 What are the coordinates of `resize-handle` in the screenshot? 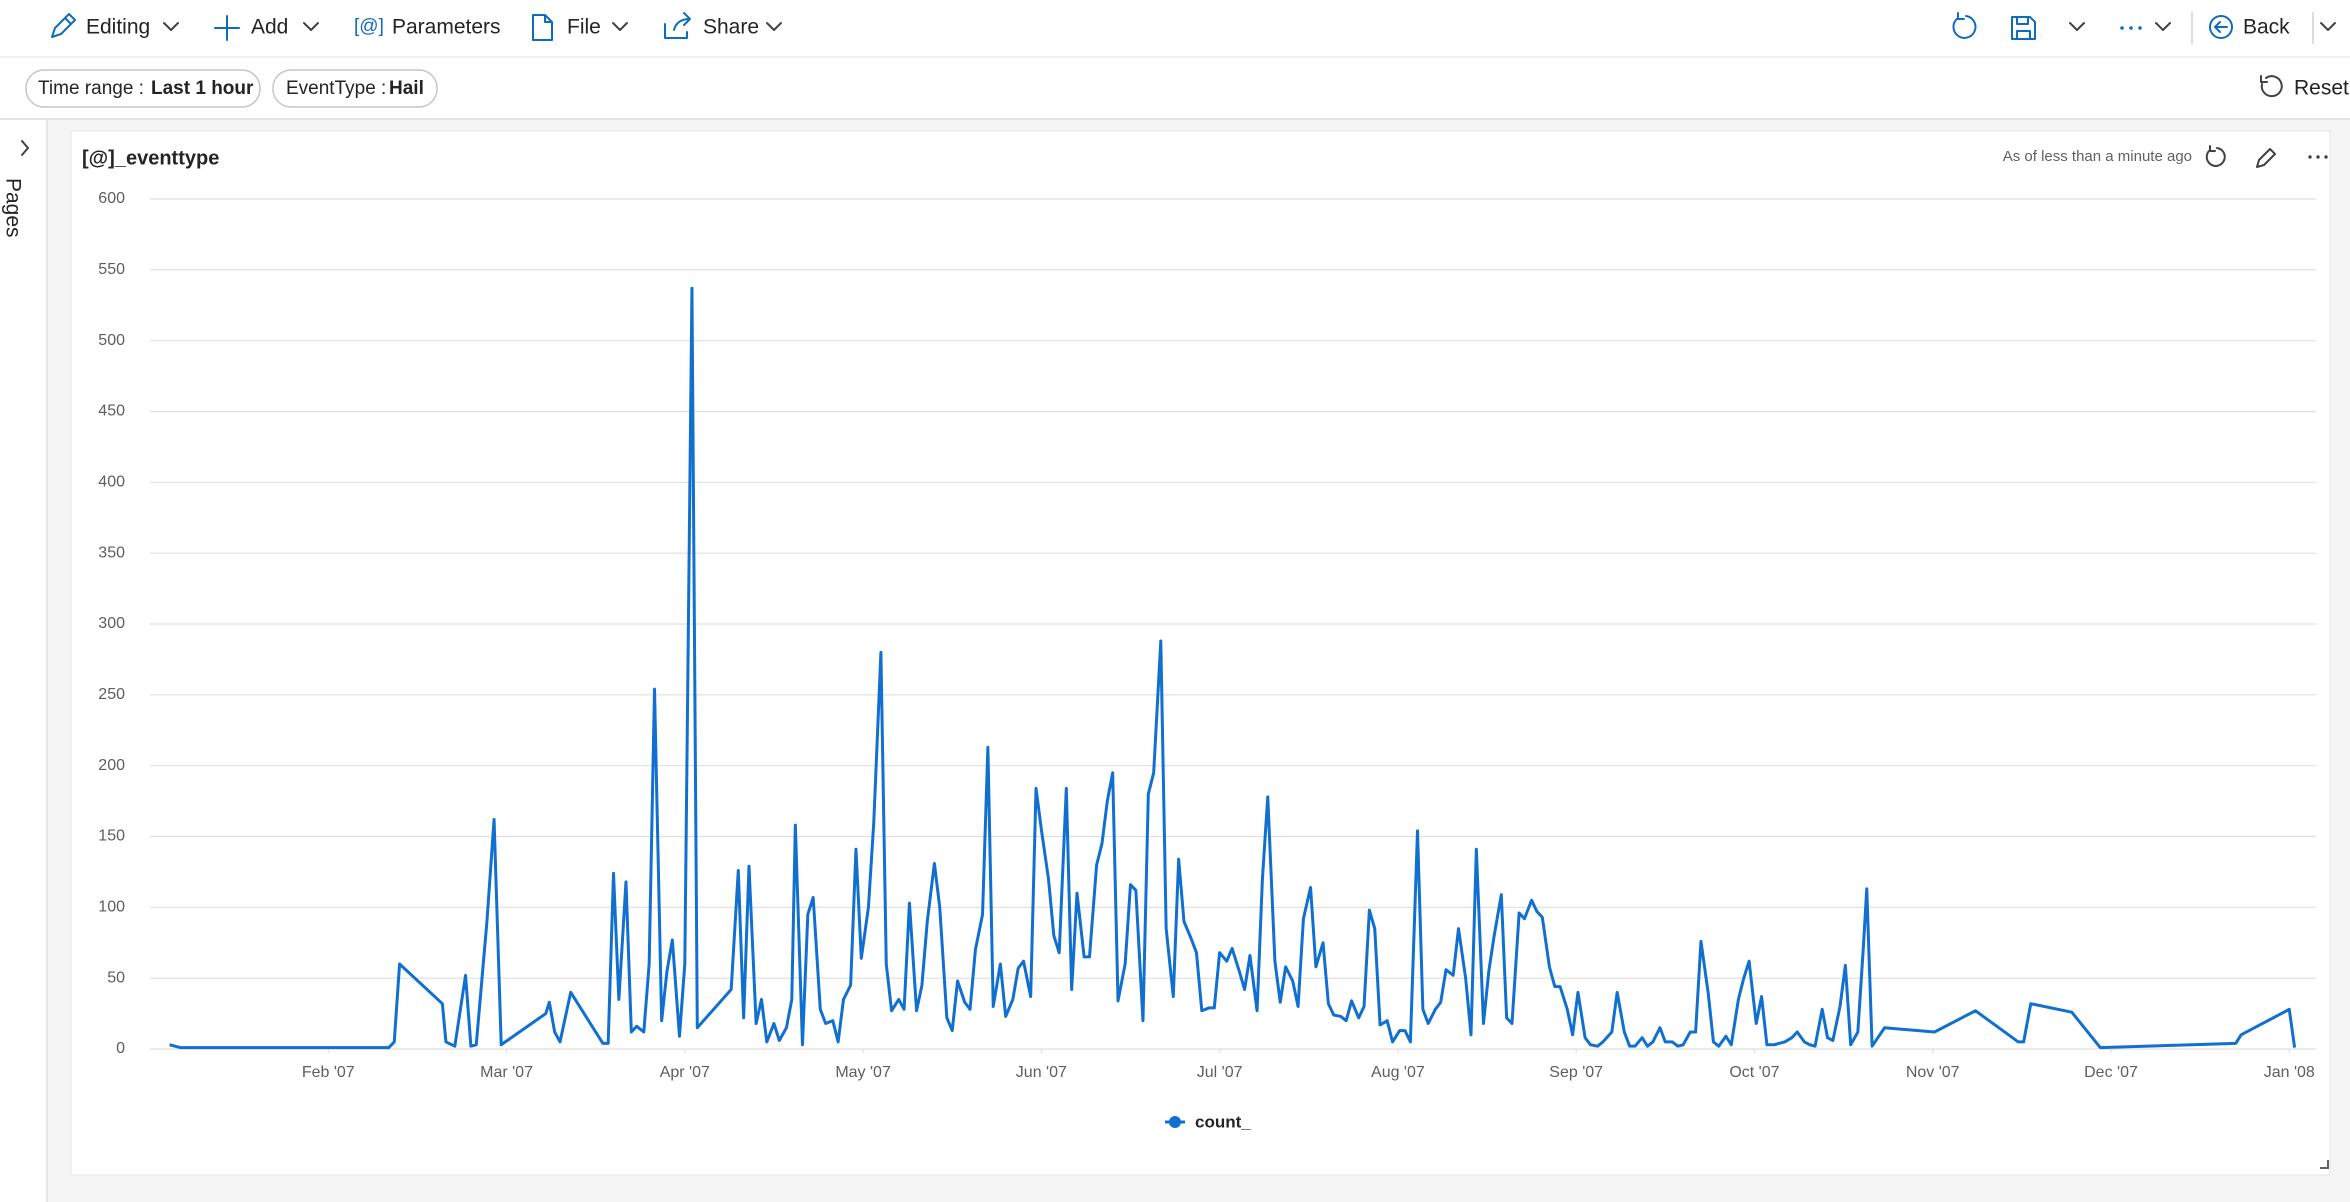 It's located at (2324, 1164).